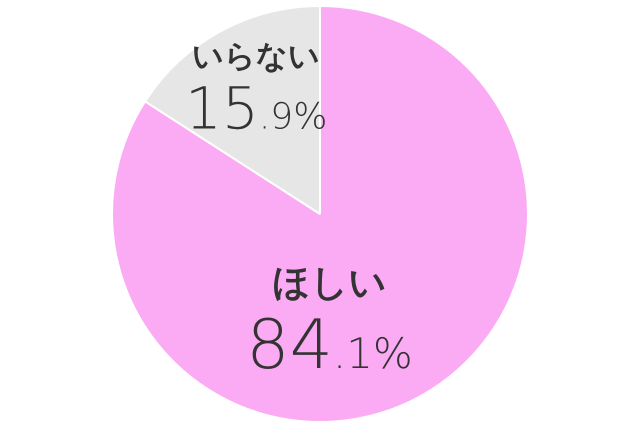  I want to click on slice-label: いらない, so click(256, 56).